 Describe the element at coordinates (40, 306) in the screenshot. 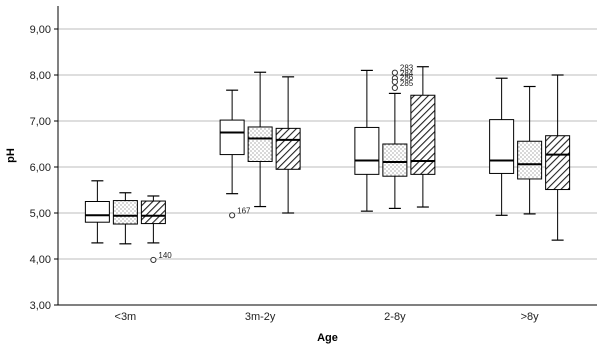

I see `y-tick-label: 3,00` at that location.